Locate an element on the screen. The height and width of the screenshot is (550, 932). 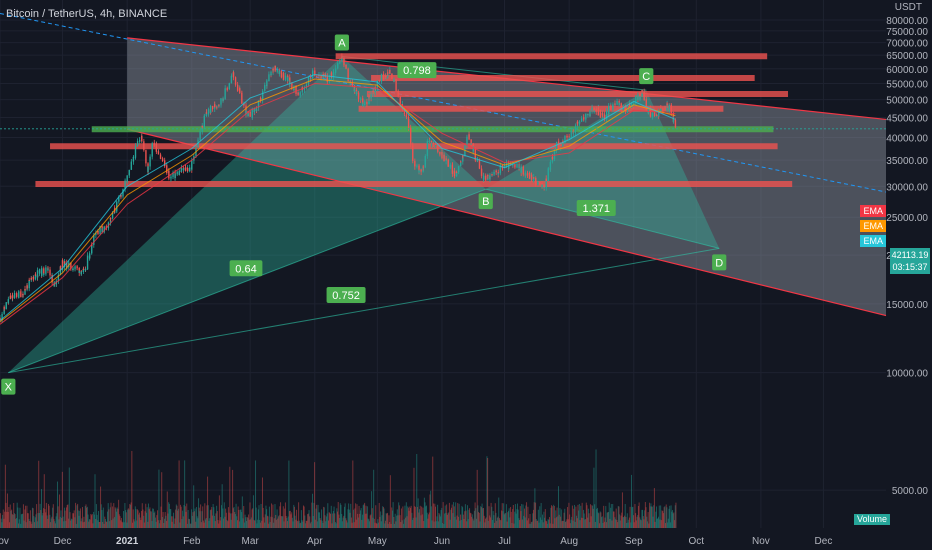
pattern-point-X-text: X is located at coordinates (9, 388).